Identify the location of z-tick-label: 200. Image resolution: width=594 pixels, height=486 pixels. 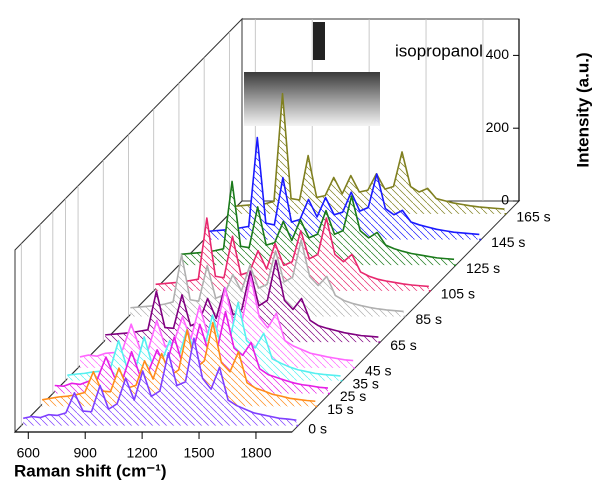
(498, 127).